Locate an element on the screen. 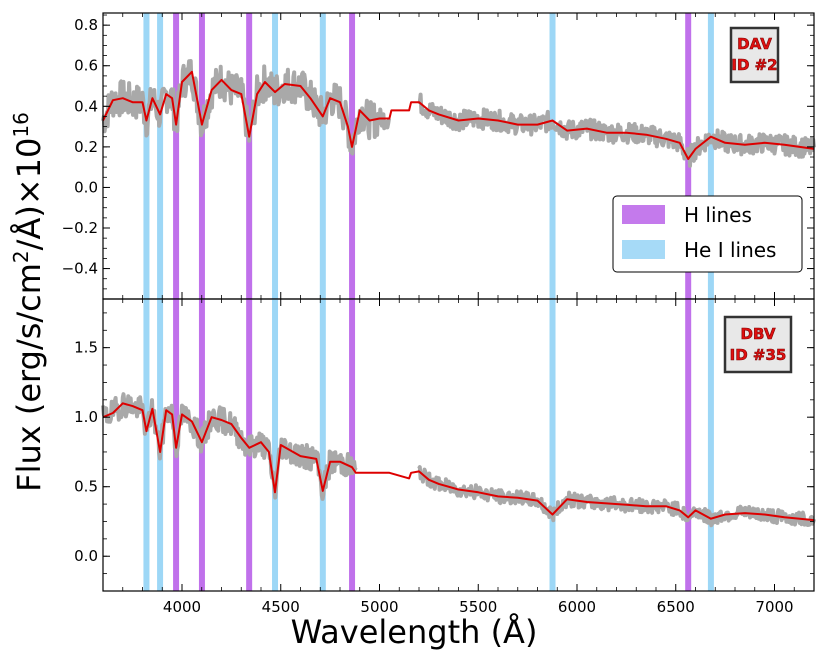 Image resolution: width=830 pixels, height=664 pixels. y-tick-label: 0.2 is located at coordinates (86, 147).